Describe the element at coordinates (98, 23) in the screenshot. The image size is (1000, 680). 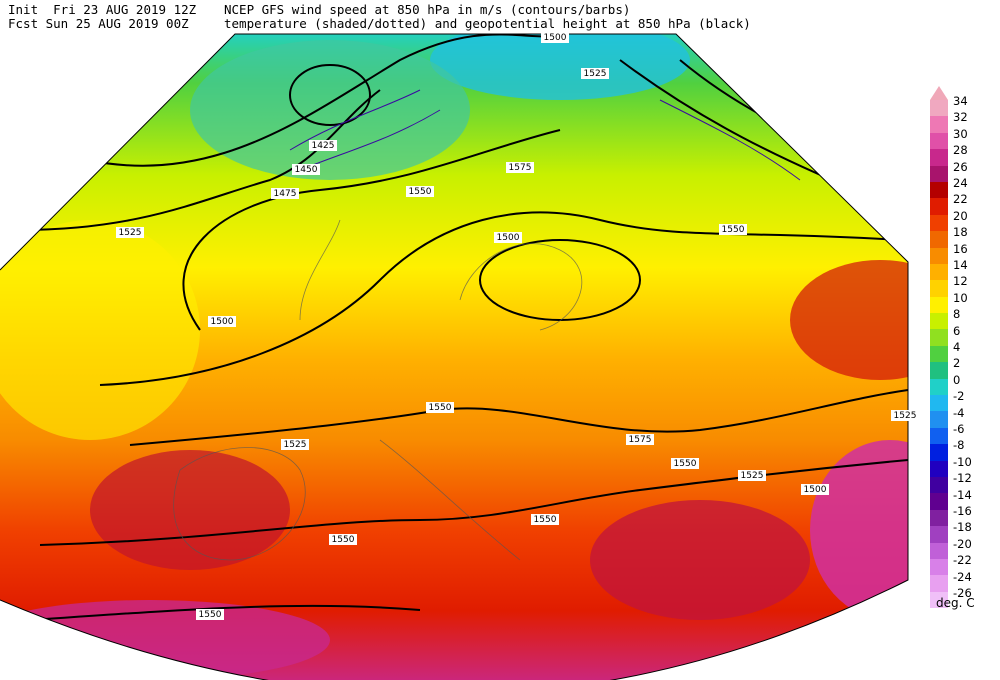
I see `forecast-time: Fcst Sun 25 AUG 2019 00Z` at that location.